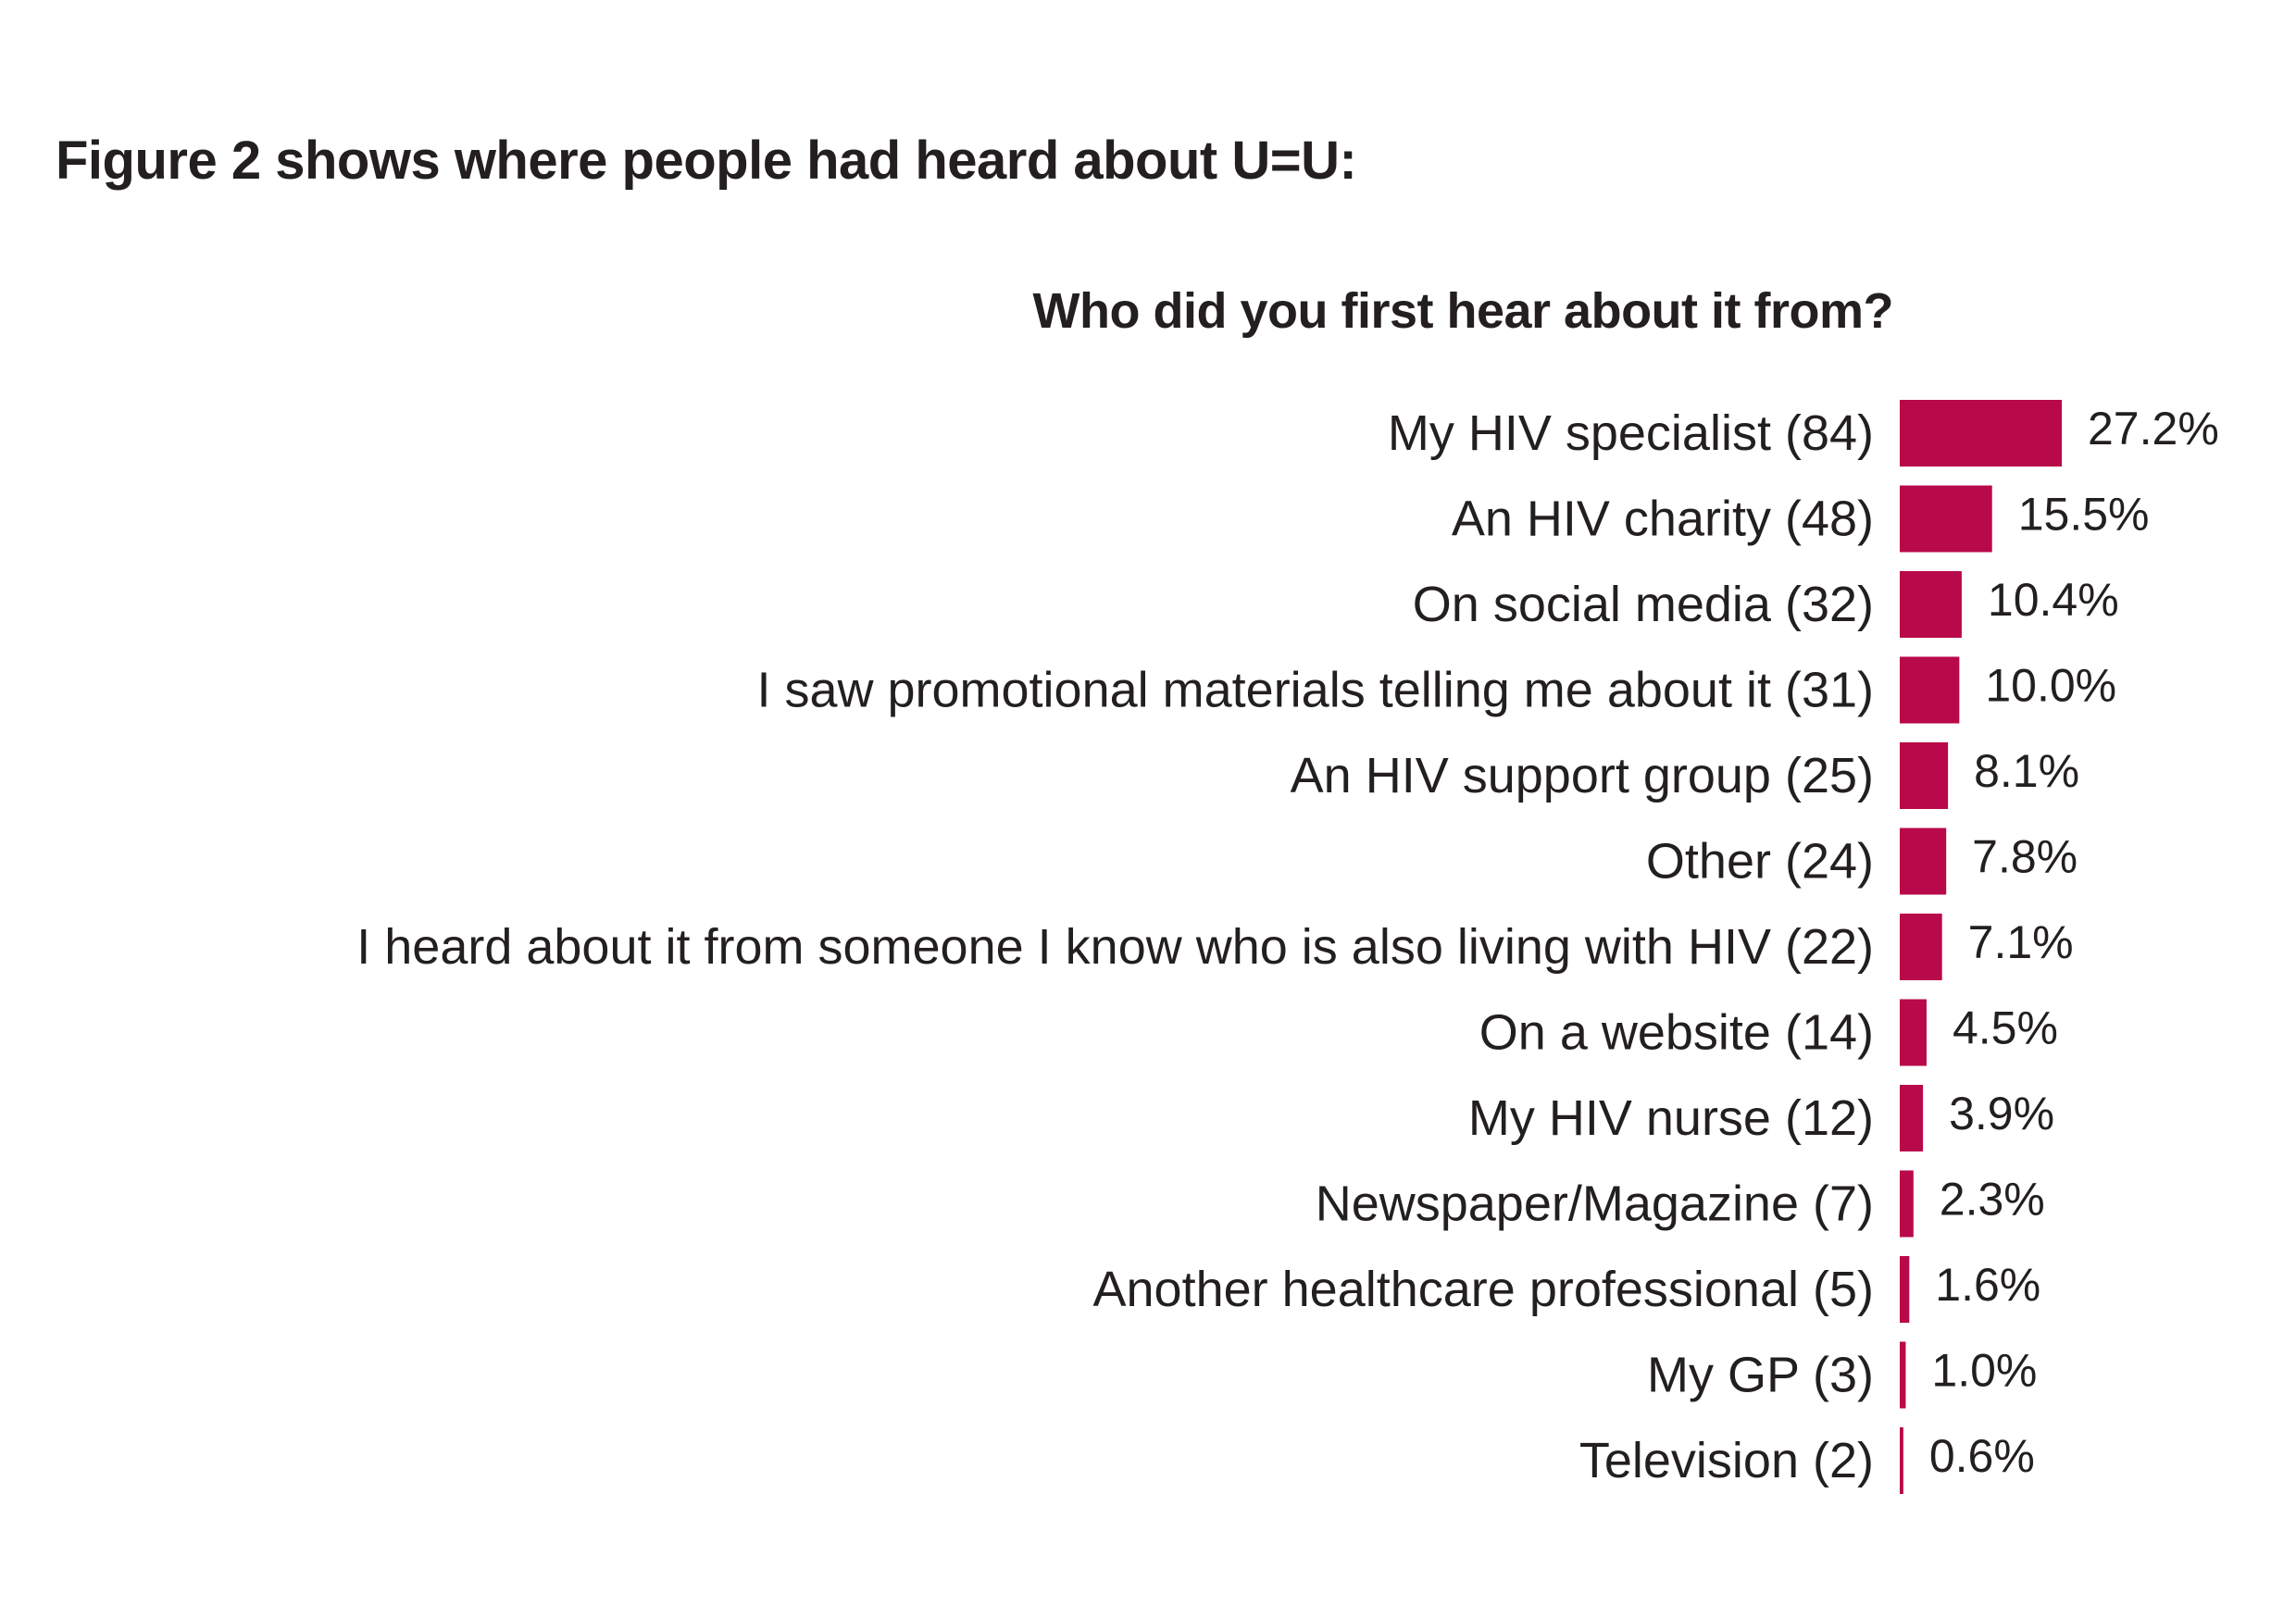  What do you see at coordinates (1760, 1375) in the screenshot?
I see `category-label-12: My GP (3)` at bounding box center [1760, 1375].